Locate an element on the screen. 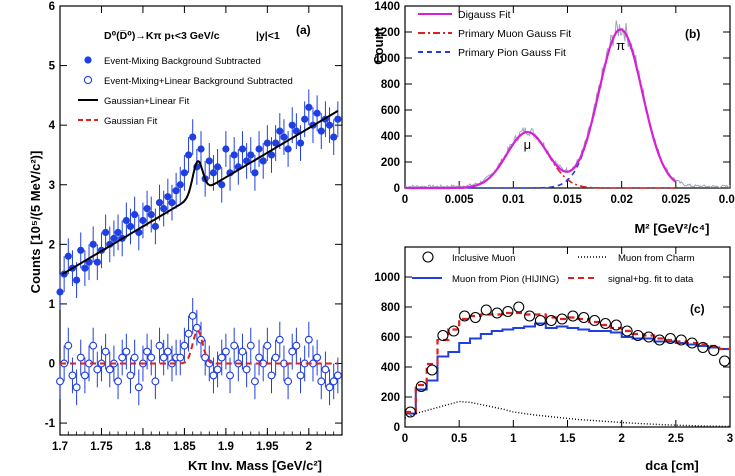  panel-a-ytick-label: 1 is located at coordinates (52, 305).